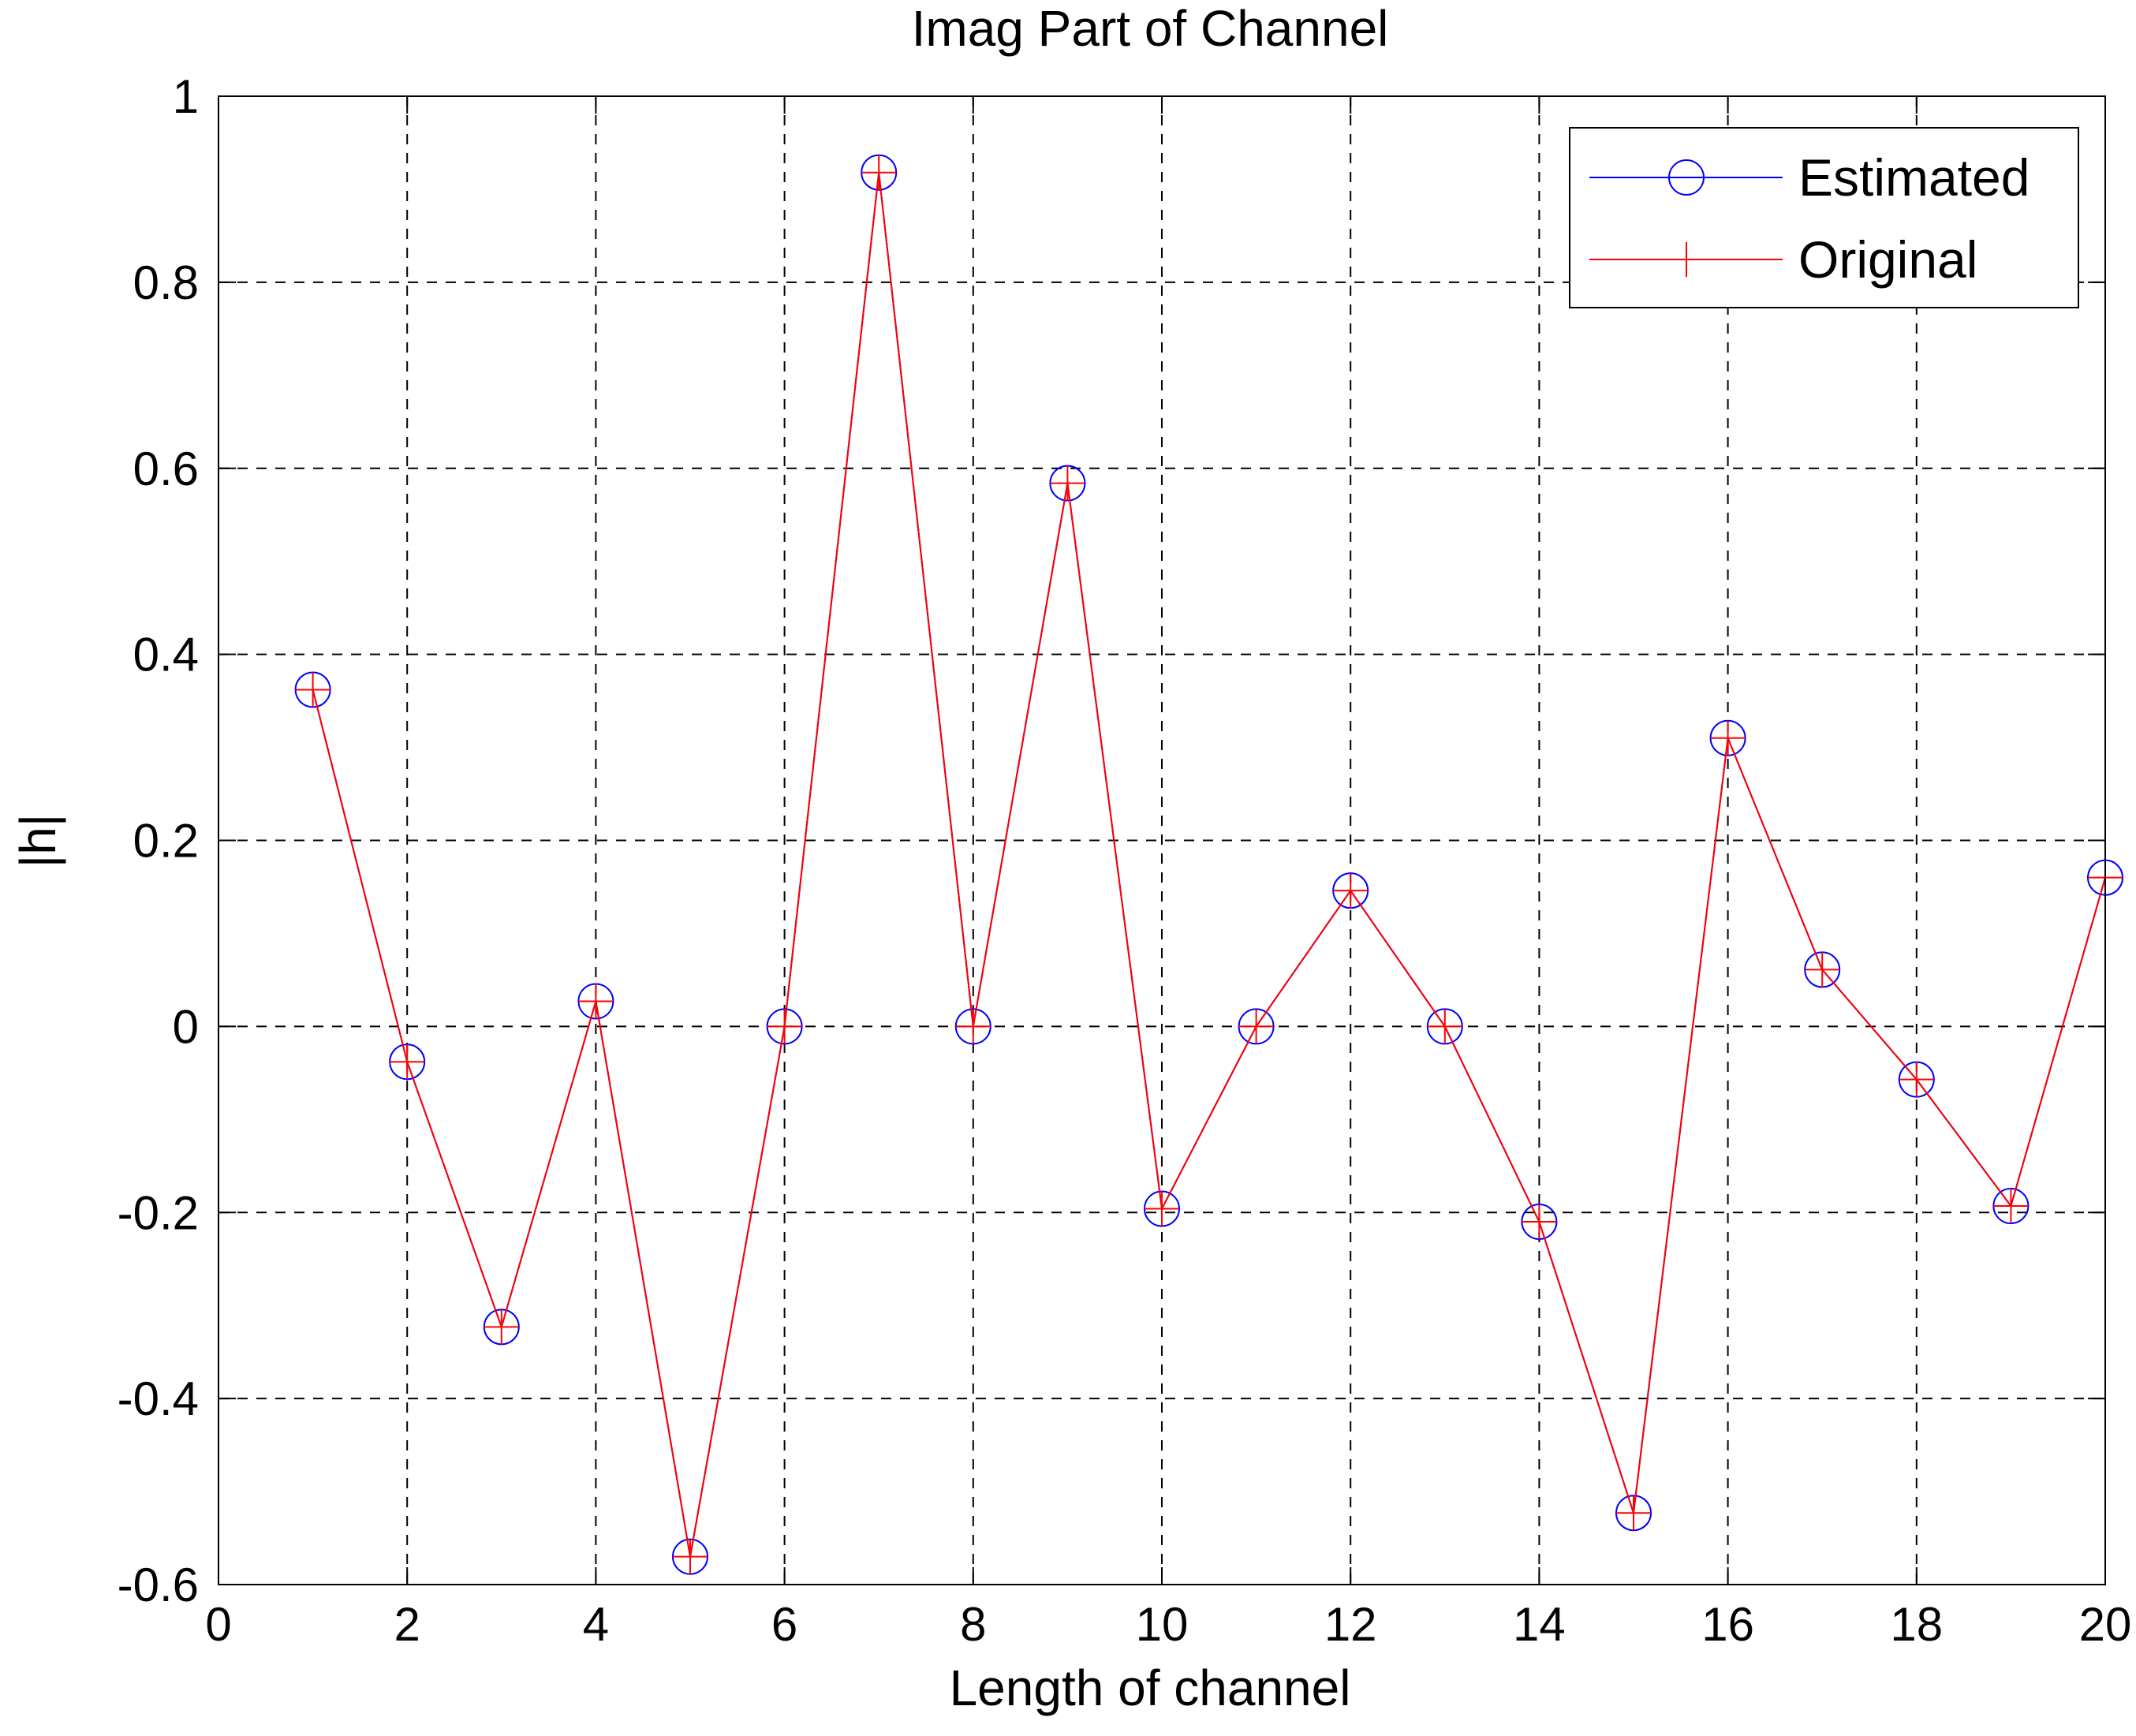 The height and width of the screenshot is (1736, 2136). I want to click on legend-marker-original, so click(1687, 259).